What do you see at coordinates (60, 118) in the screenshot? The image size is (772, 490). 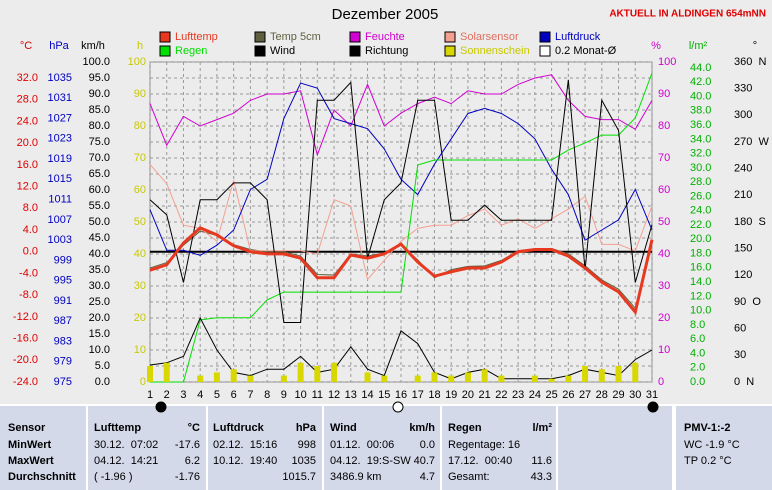 I see `y-tick-label: 1027` at bounding box center [60, 118].